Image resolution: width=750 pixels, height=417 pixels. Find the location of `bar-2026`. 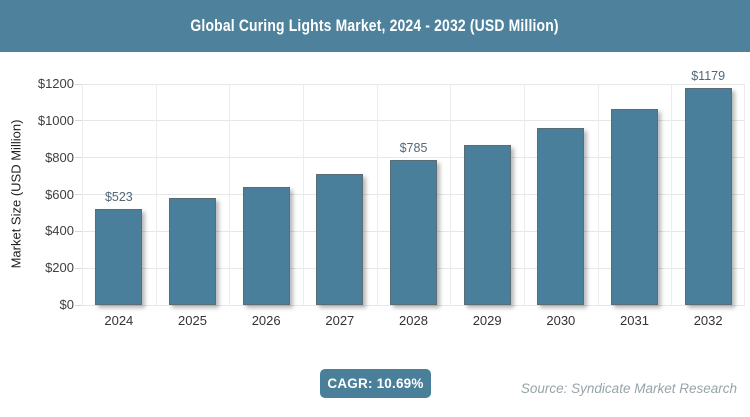

bar-2026 is located at coordinates (266, 245).